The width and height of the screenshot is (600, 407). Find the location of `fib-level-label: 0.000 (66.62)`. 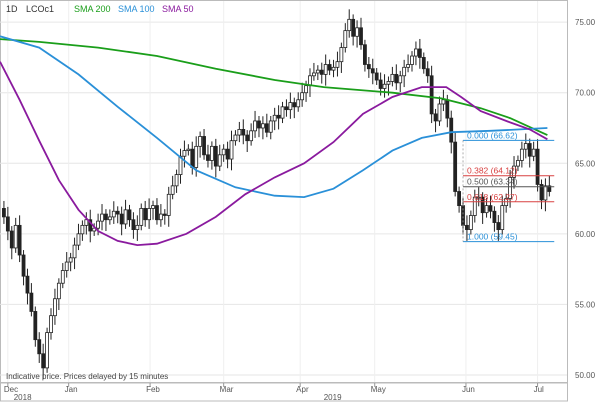

fib-level-label: 0.000 (66.62) is located at coordinates (492, 135).